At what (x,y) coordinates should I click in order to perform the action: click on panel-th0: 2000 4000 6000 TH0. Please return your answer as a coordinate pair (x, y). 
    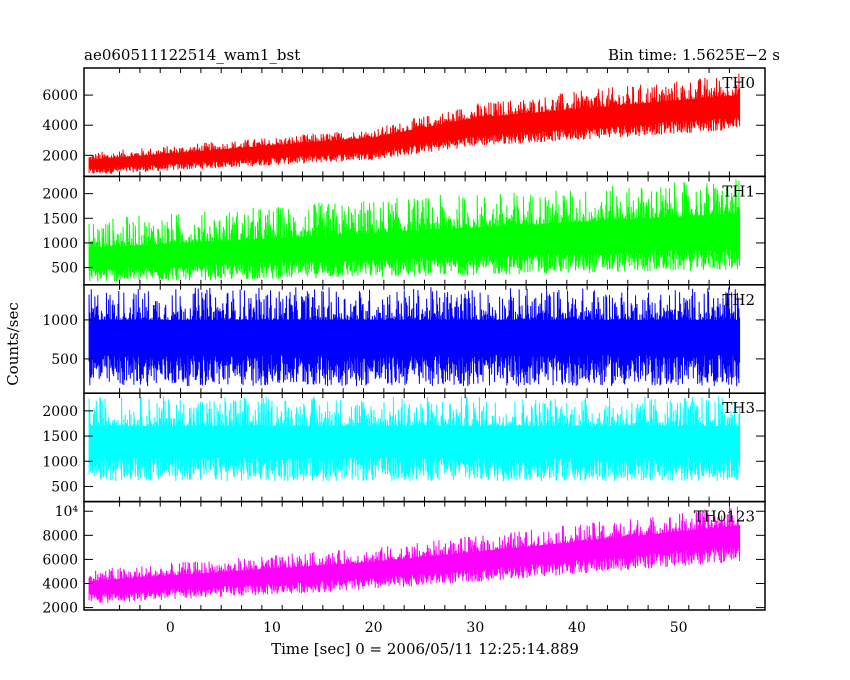
    Looking at the image, I should click on (404, 122).